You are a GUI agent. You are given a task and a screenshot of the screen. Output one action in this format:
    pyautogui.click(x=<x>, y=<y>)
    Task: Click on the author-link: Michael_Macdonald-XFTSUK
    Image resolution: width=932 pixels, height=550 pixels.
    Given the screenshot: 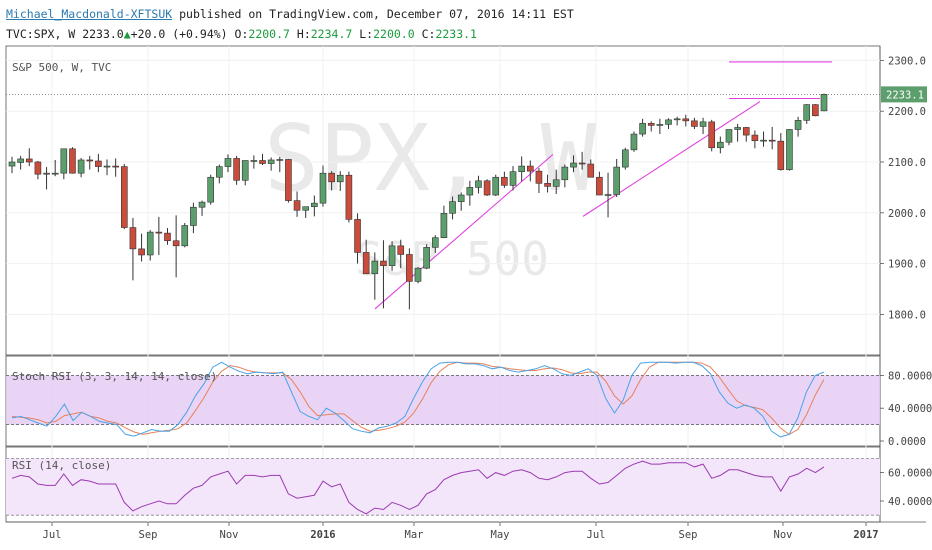 What is the action you would take?
    pyautogui.click(x=89, y=14)
    